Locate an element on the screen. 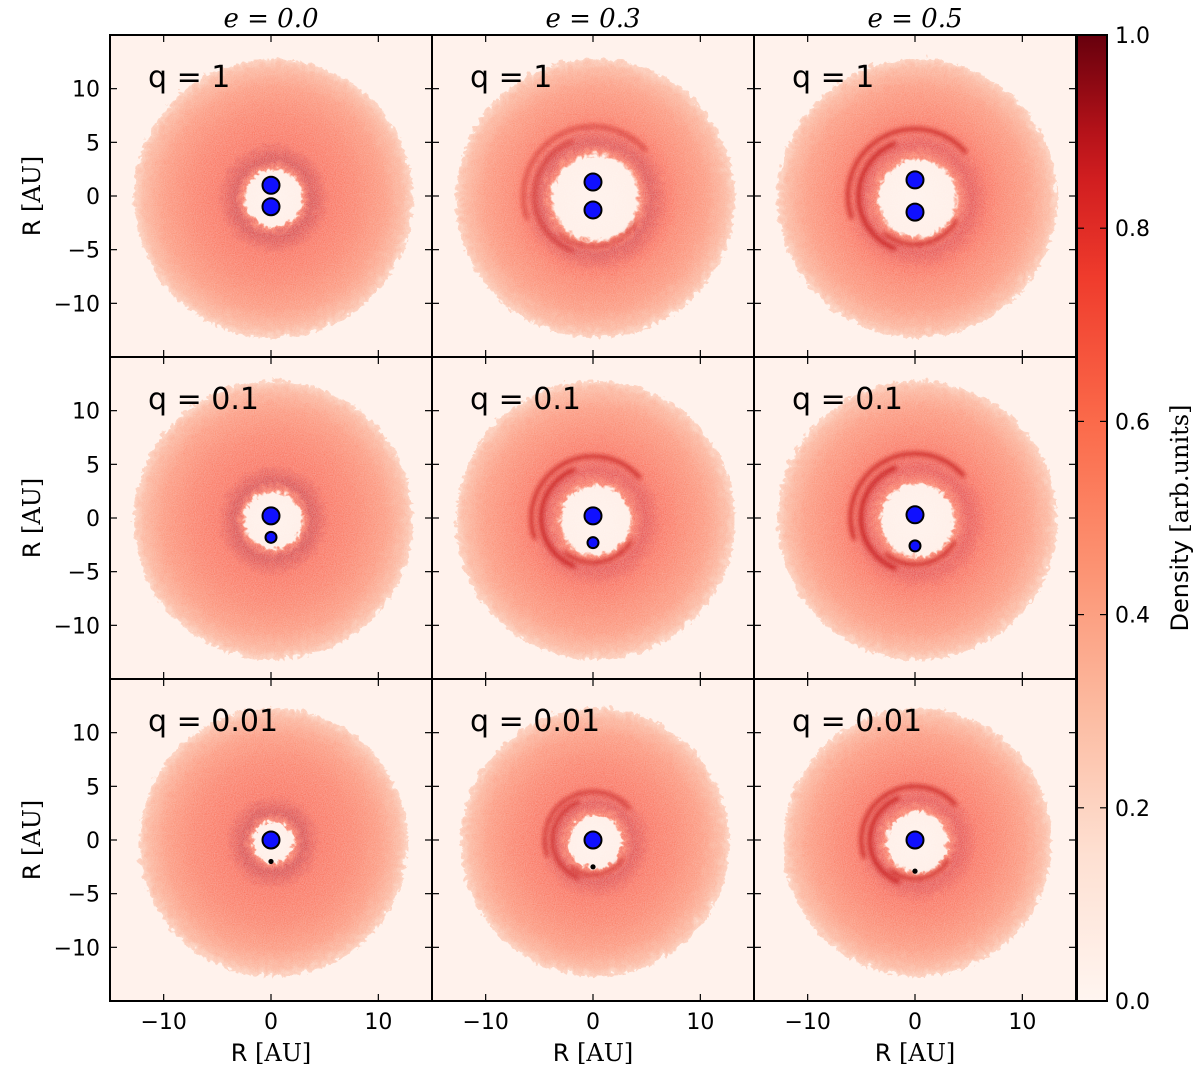 This screenshot has width=1200, height=1072. colorbar-frame is located at coordinates (1092, 518).